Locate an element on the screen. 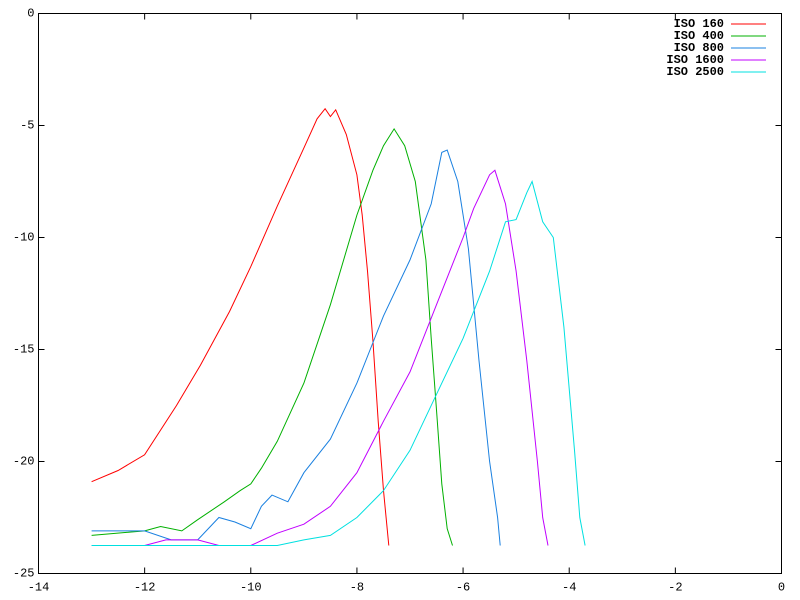  x-tick-label: 0 is located at coordinates (781, 588).